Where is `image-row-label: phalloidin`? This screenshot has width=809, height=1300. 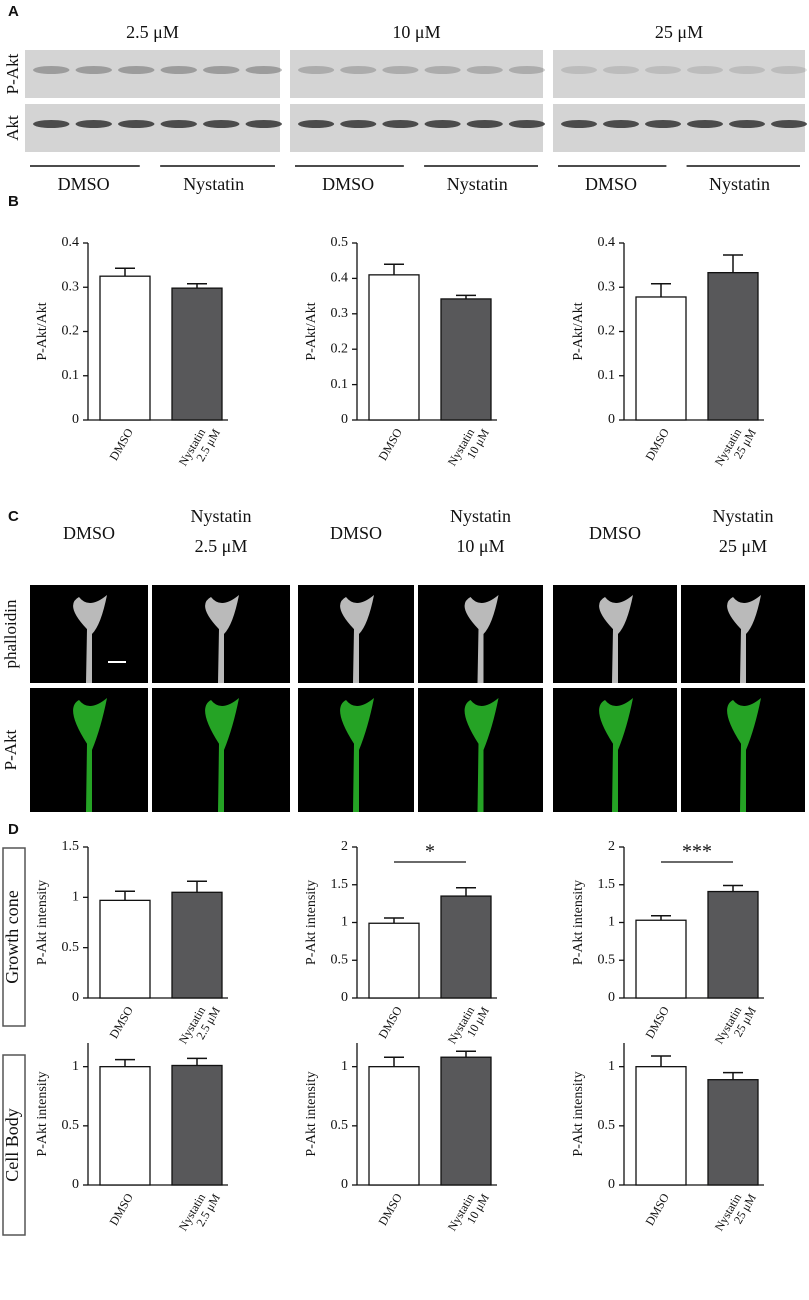
image-row-label: phalloidin is located at coordinates (10, 633).